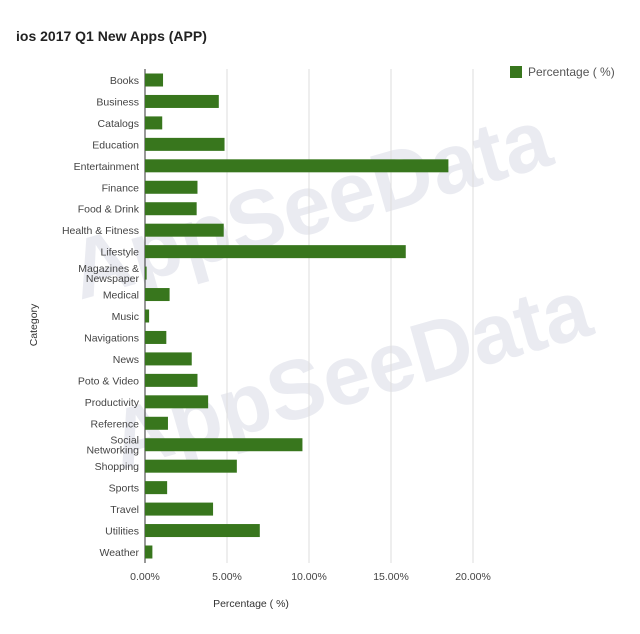 This screenshot has width=640, height=634. Describe the element at coordinates (112, 403) in the screenshot. I see `y-tick-label: Productivity` at that location.